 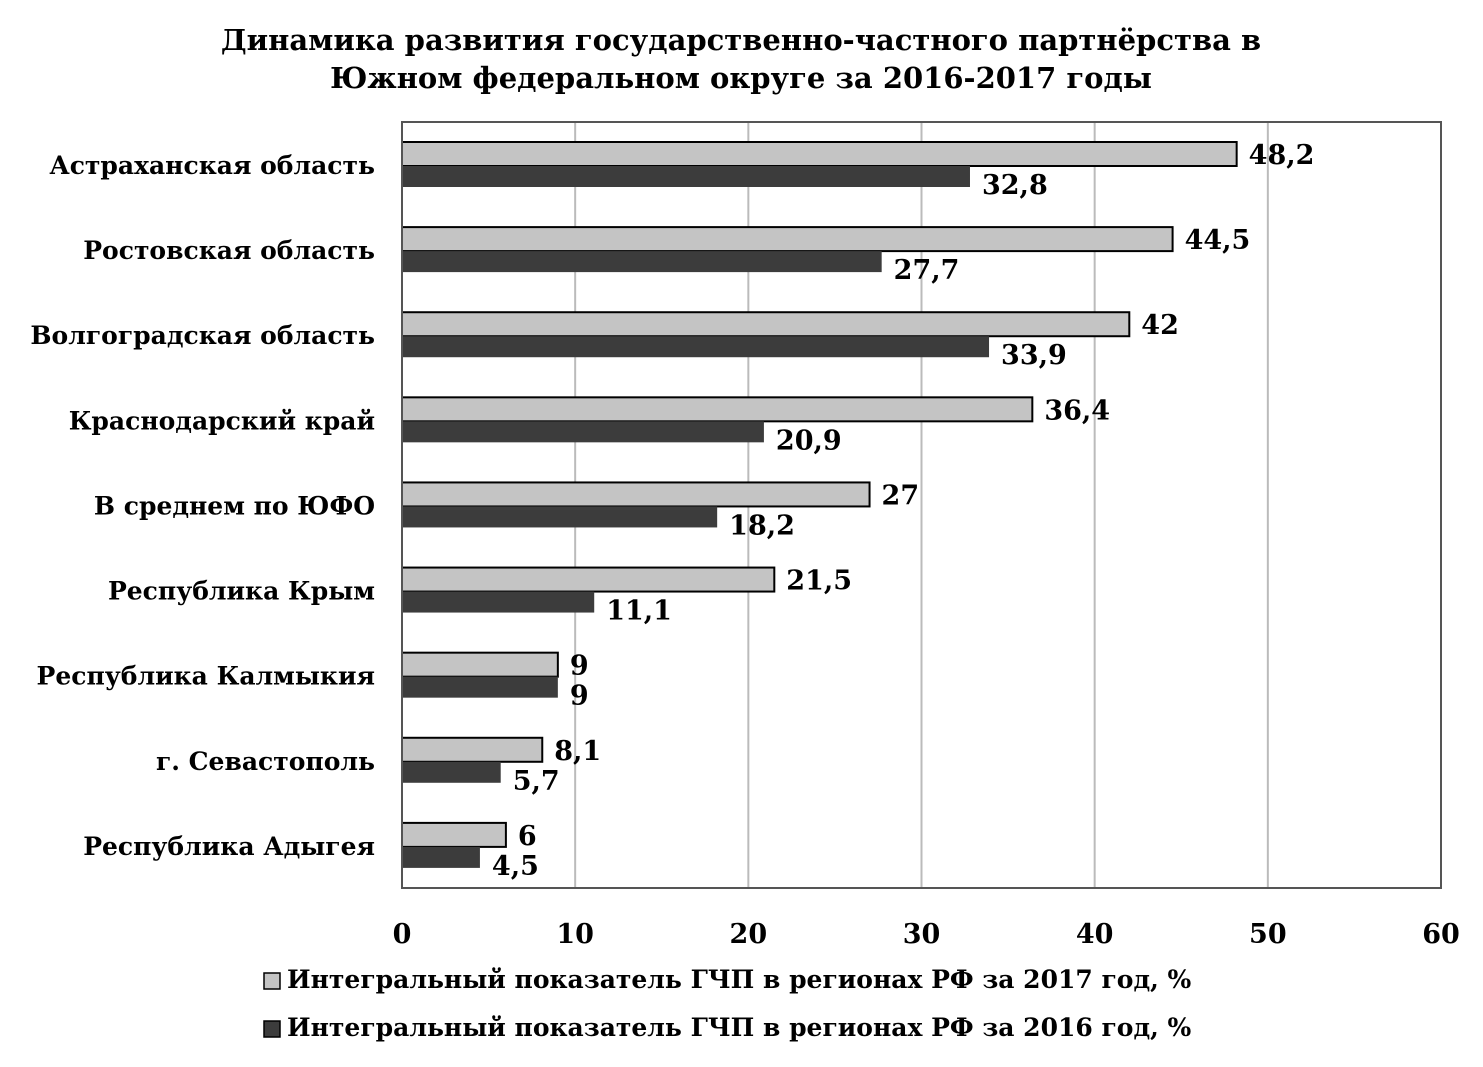 What do you see at coordinates (402, 934) in the screenshot?
I see `x-tick-label: 0` at bounding box center [402, 934].